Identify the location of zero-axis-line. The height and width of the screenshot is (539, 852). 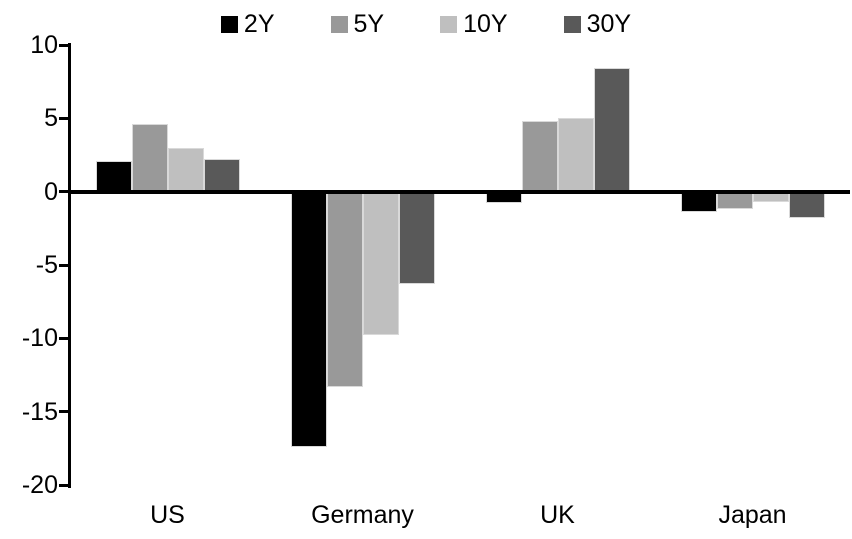
(460, 191).